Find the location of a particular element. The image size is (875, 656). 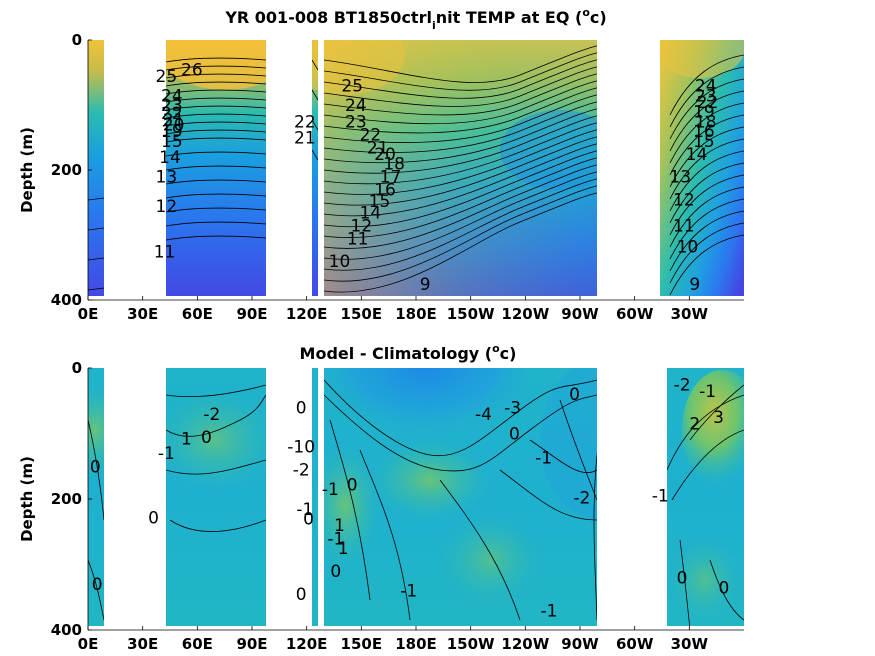

x-tick-label: 30W is located at coordinates (690, 644).